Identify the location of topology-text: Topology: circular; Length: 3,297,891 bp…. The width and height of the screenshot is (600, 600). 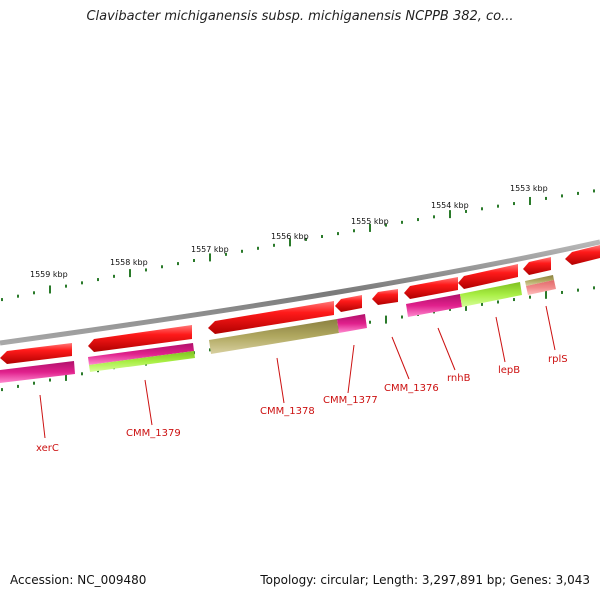
(425, 580).